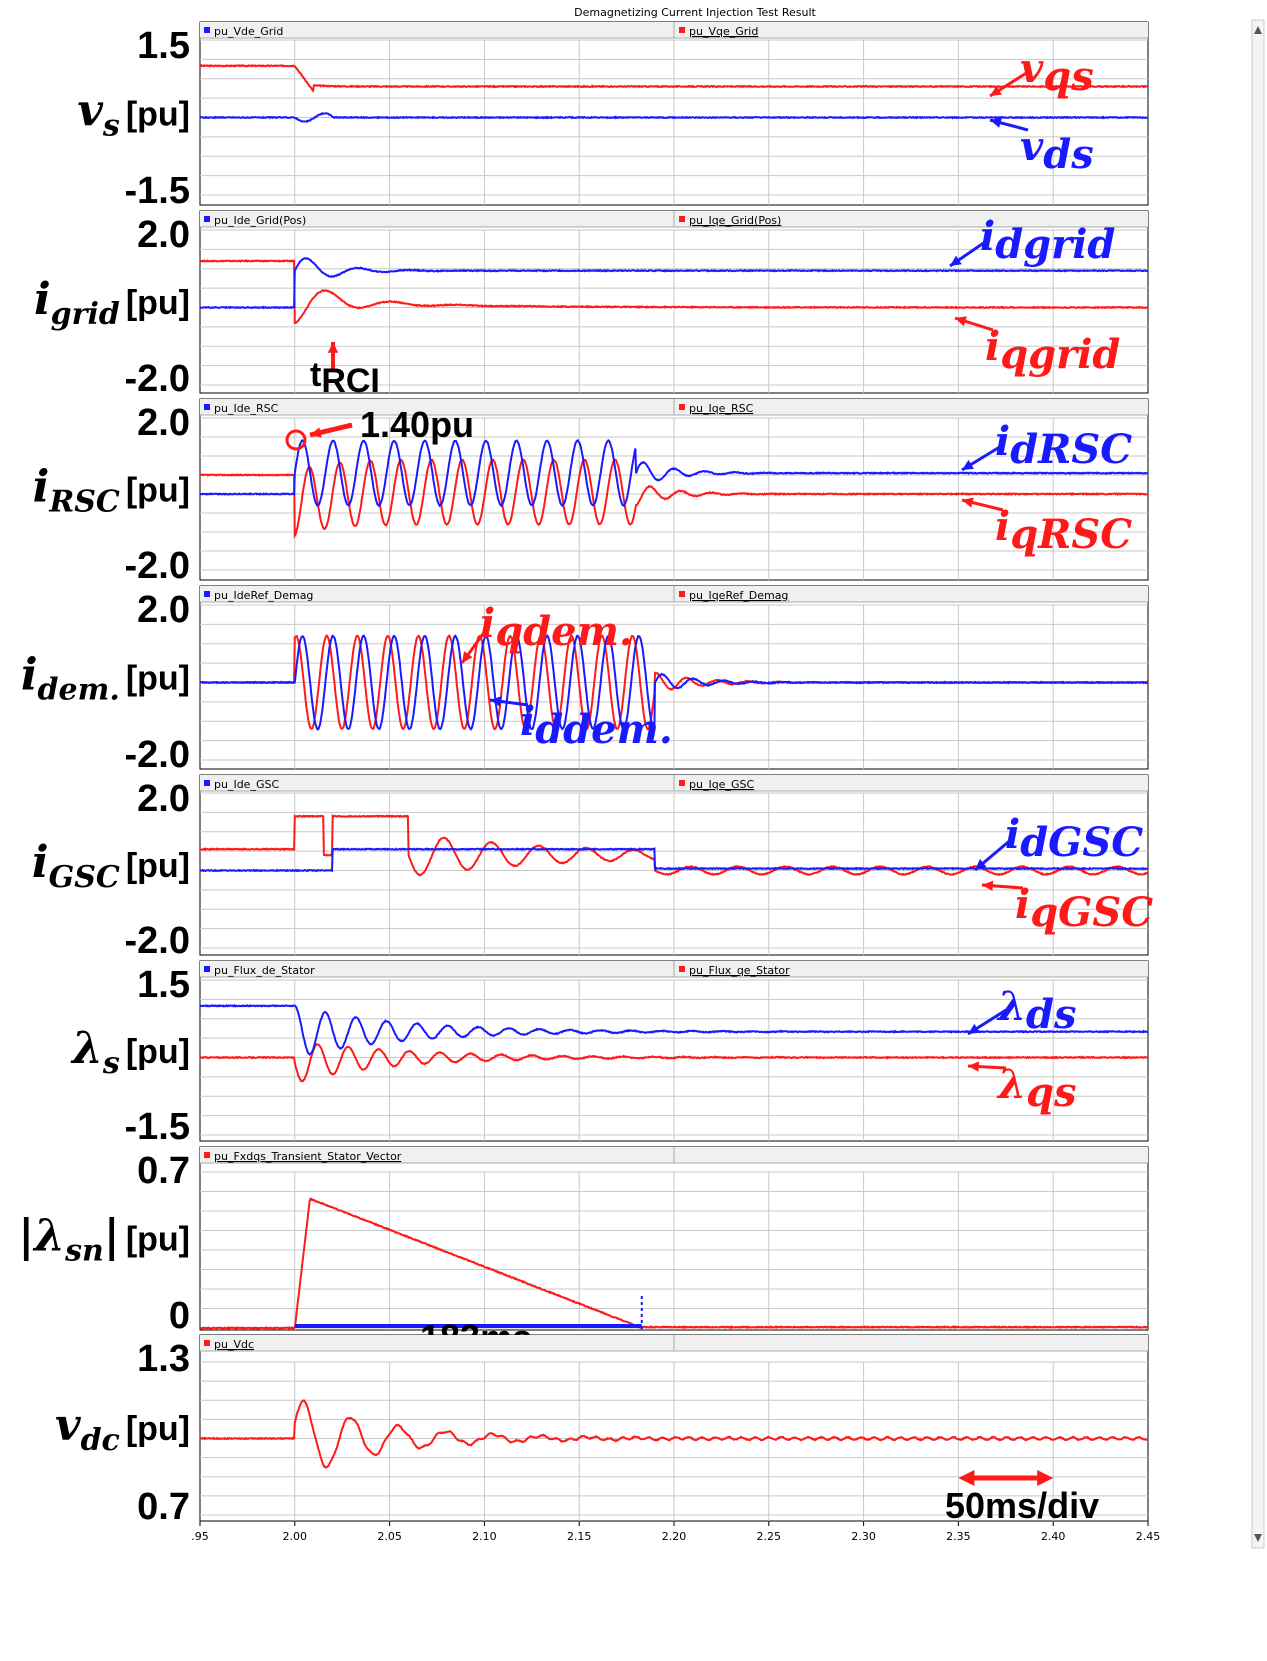  I want to click on annotation-dRSC: idRSC, so click(1063, 445).